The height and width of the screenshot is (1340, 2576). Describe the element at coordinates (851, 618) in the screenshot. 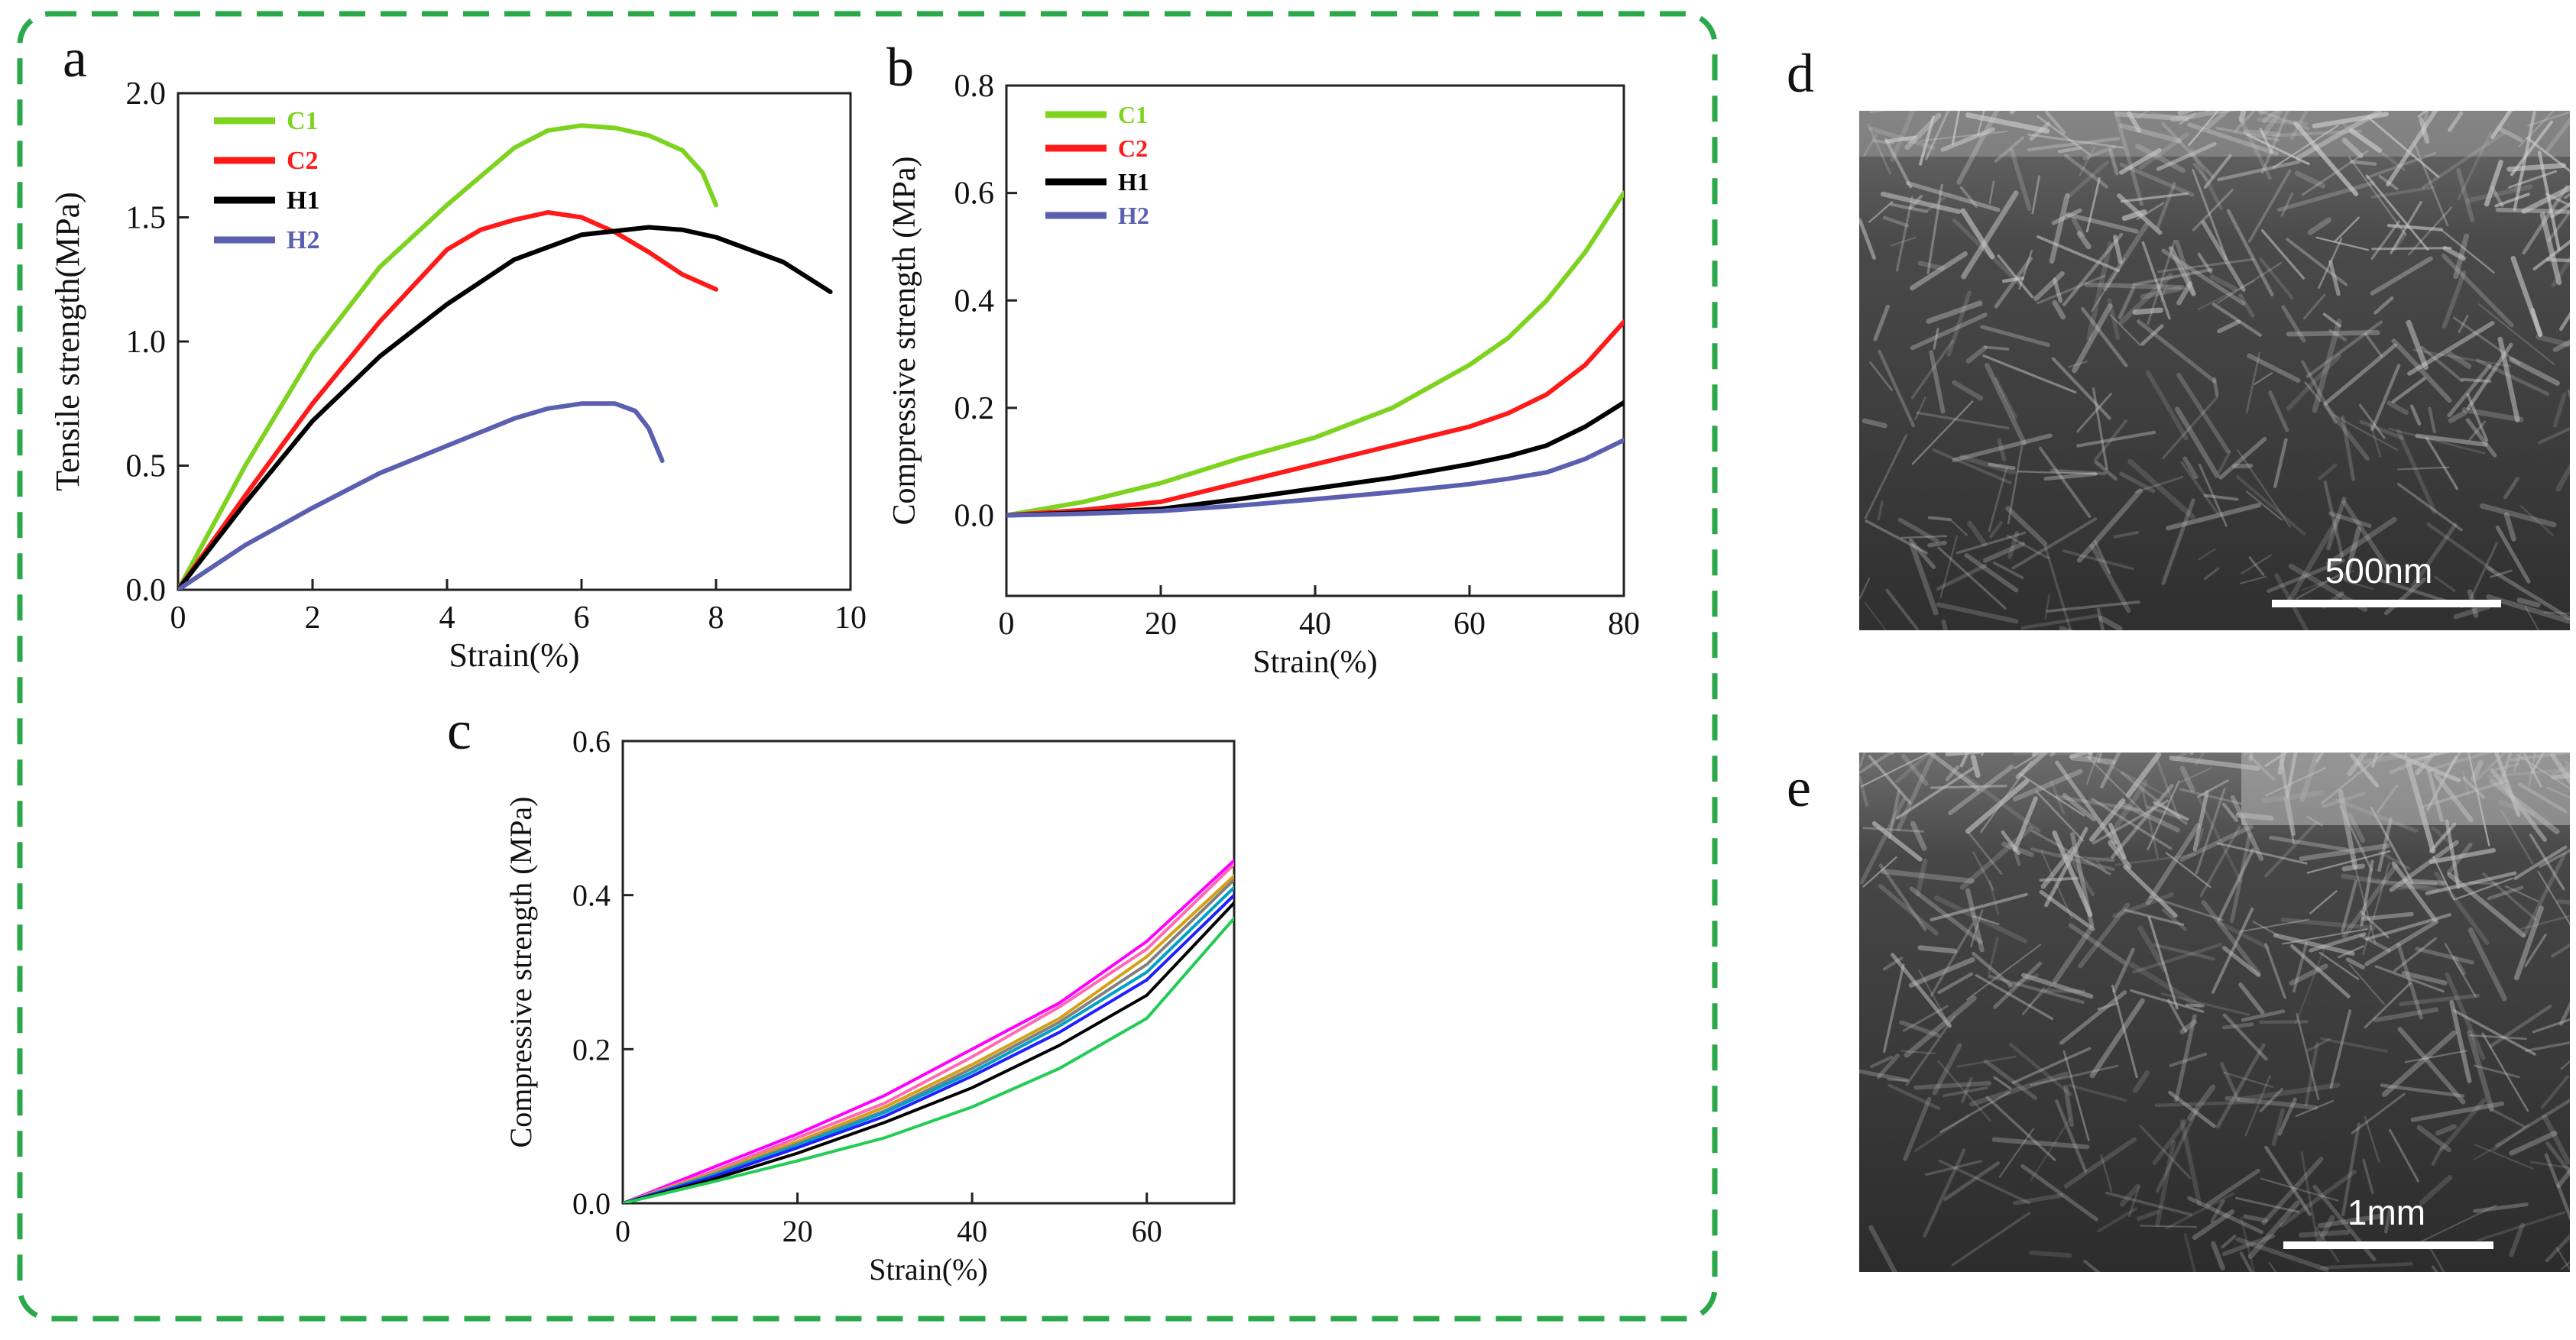

I see `x-tick-label-a-5: 10` at that location.